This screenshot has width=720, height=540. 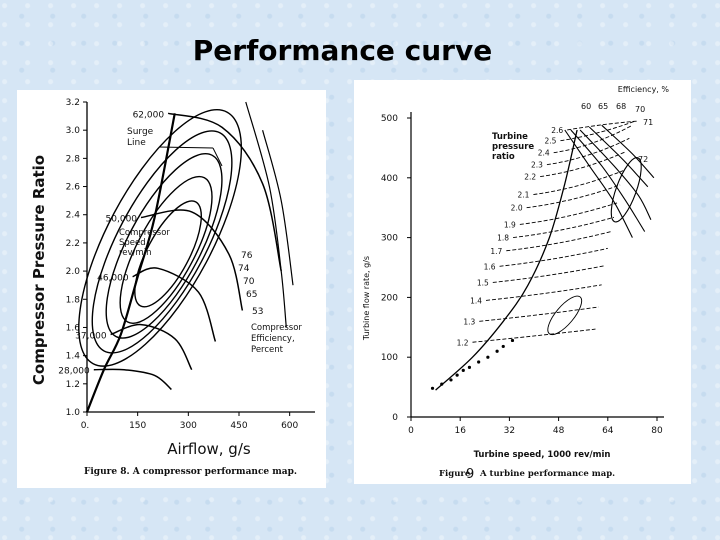 I want to click on pressure-ratio-line-2.5, so click(x=598, y=131).